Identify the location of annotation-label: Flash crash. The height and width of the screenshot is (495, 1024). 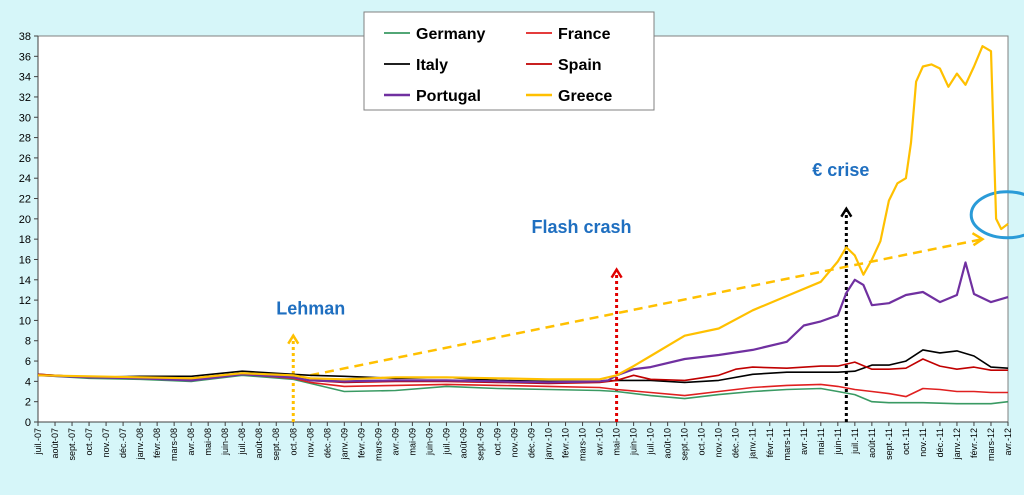
(582, 227).